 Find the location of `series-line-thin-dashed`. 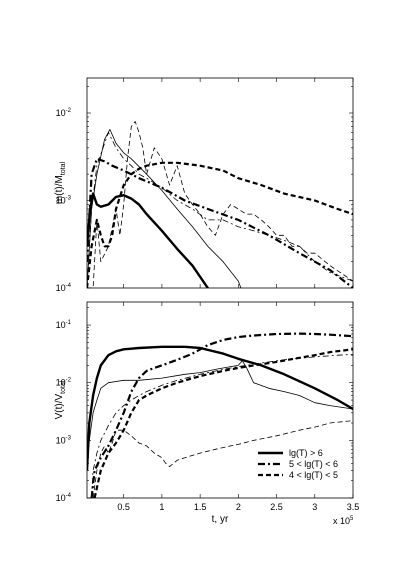

series-line-thin-dashed is located at coordinates (222, 459).